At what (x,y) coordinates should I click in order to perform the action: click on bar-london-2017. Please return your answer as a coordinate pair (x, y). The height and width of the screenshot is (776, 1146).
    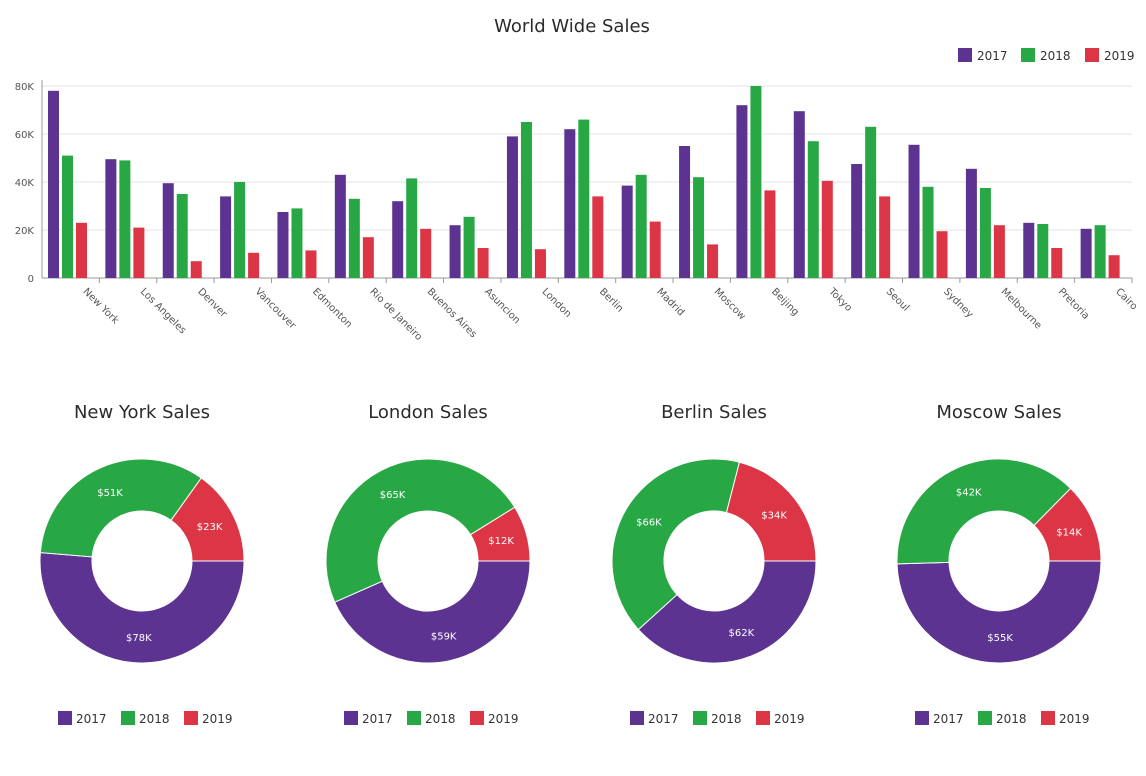
    Looking at the image, I should click on (512, 207).